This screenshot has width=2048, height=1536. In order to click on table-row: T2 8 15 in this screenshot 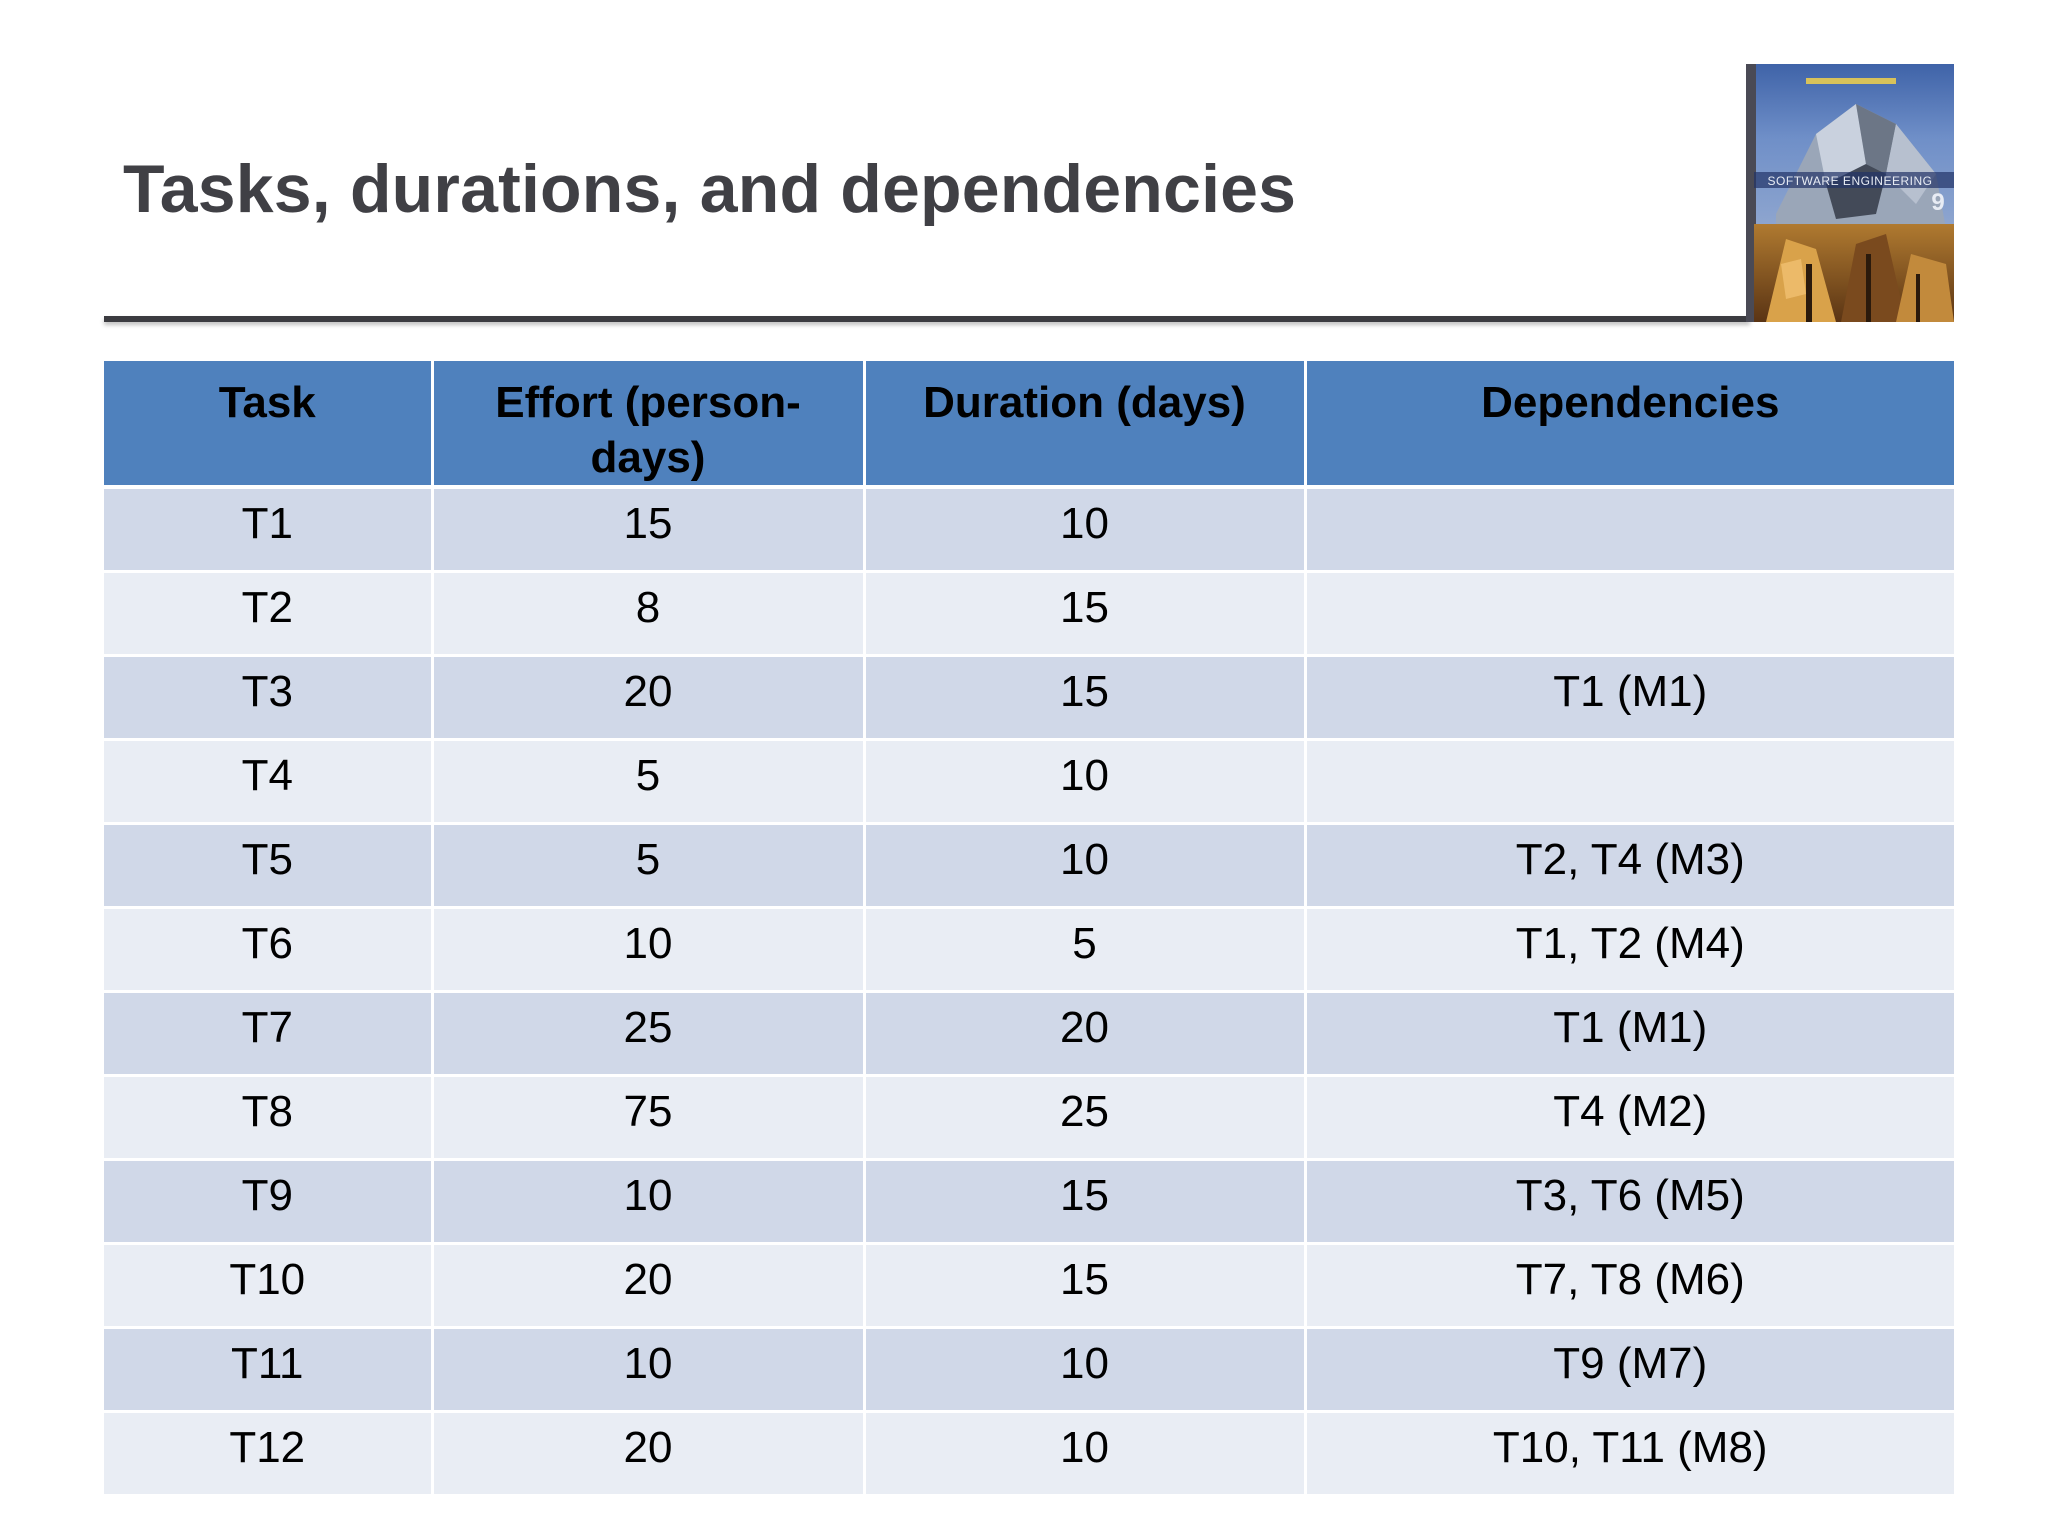, I will do `click(1029, 614)`.